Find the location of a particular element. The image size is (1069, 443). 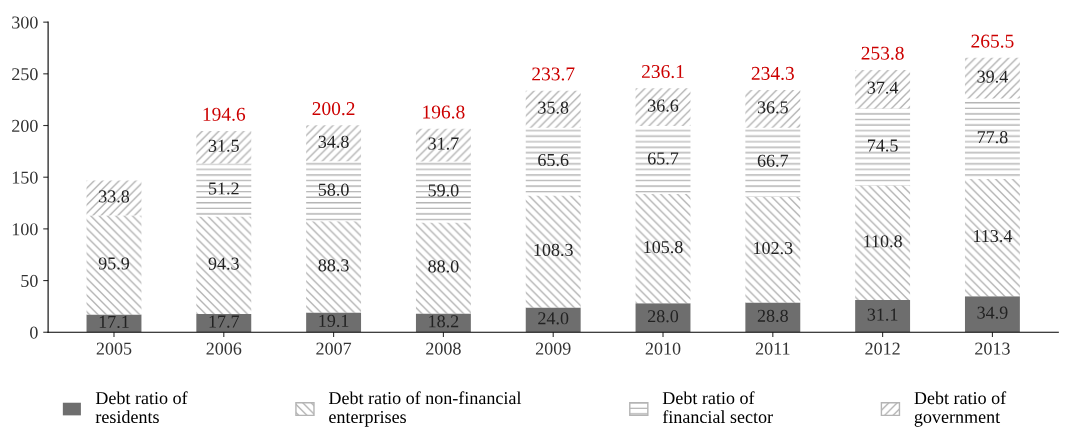

data-label: 102.3 is located at coordinates (773, 248).